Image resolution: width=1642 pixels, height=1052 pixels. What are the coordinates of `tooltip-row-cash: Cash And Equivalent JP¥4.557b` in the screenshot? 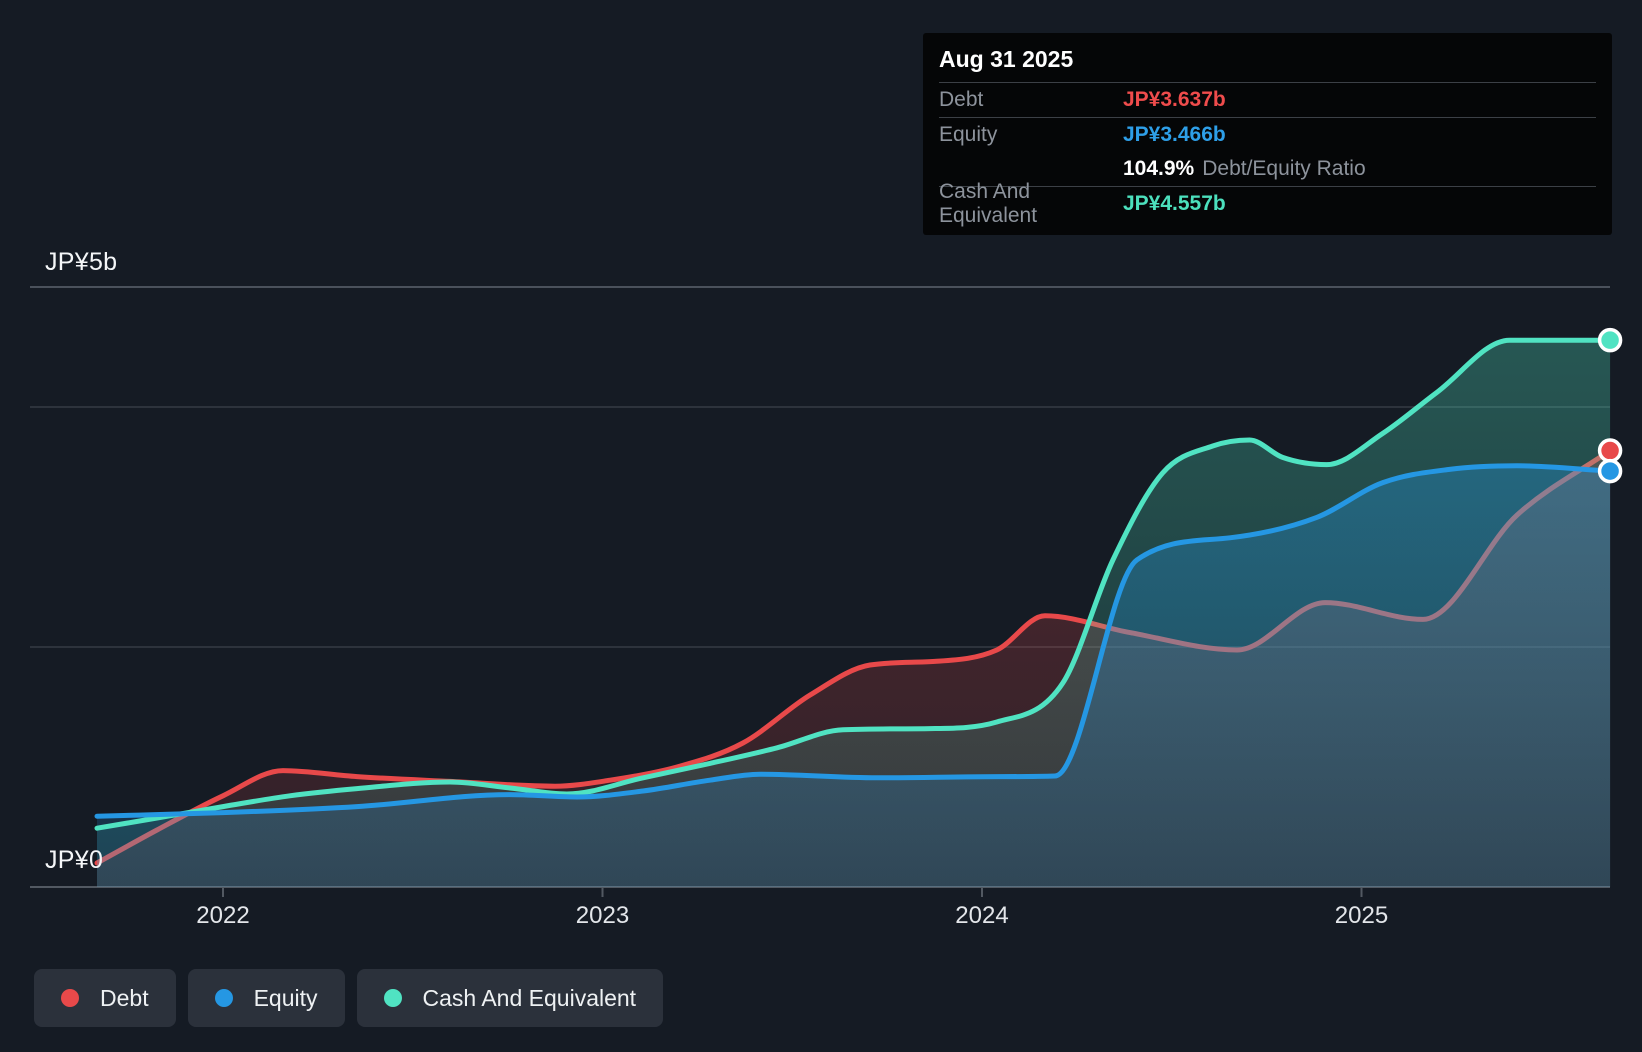 It's located at (1267, 203).